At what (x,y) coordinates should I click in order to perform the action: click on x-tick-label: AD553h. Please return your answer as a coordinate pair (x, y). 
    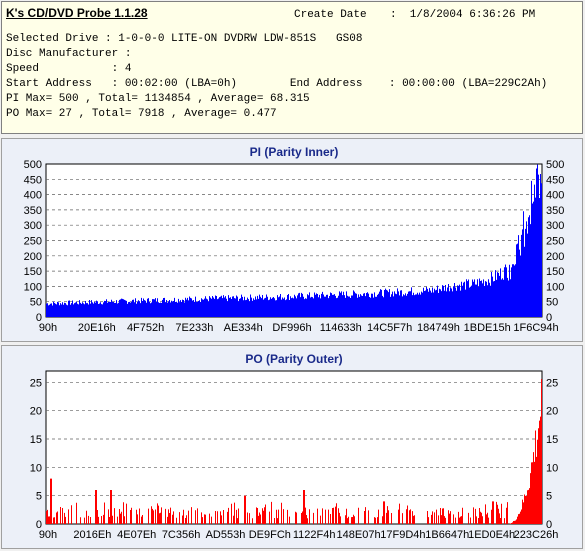
    Looking at the image, I should click on (226, 535).